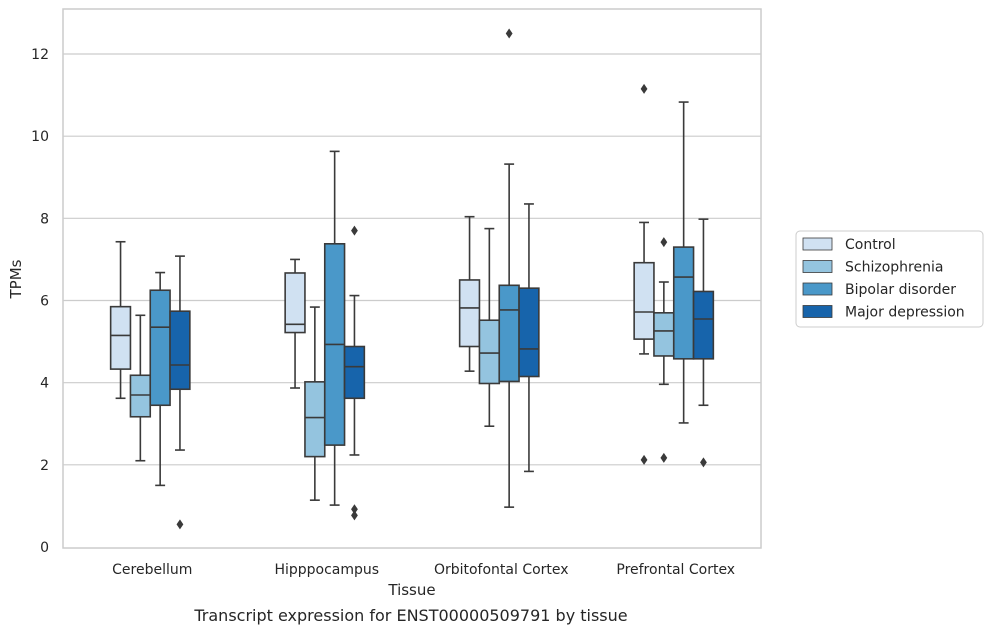 The image size is (992, 634). What do you see at coordinates (894, 268) in the screenshot?
I see `legend-label: Schizophrenia` at bounding box center [894, 268].